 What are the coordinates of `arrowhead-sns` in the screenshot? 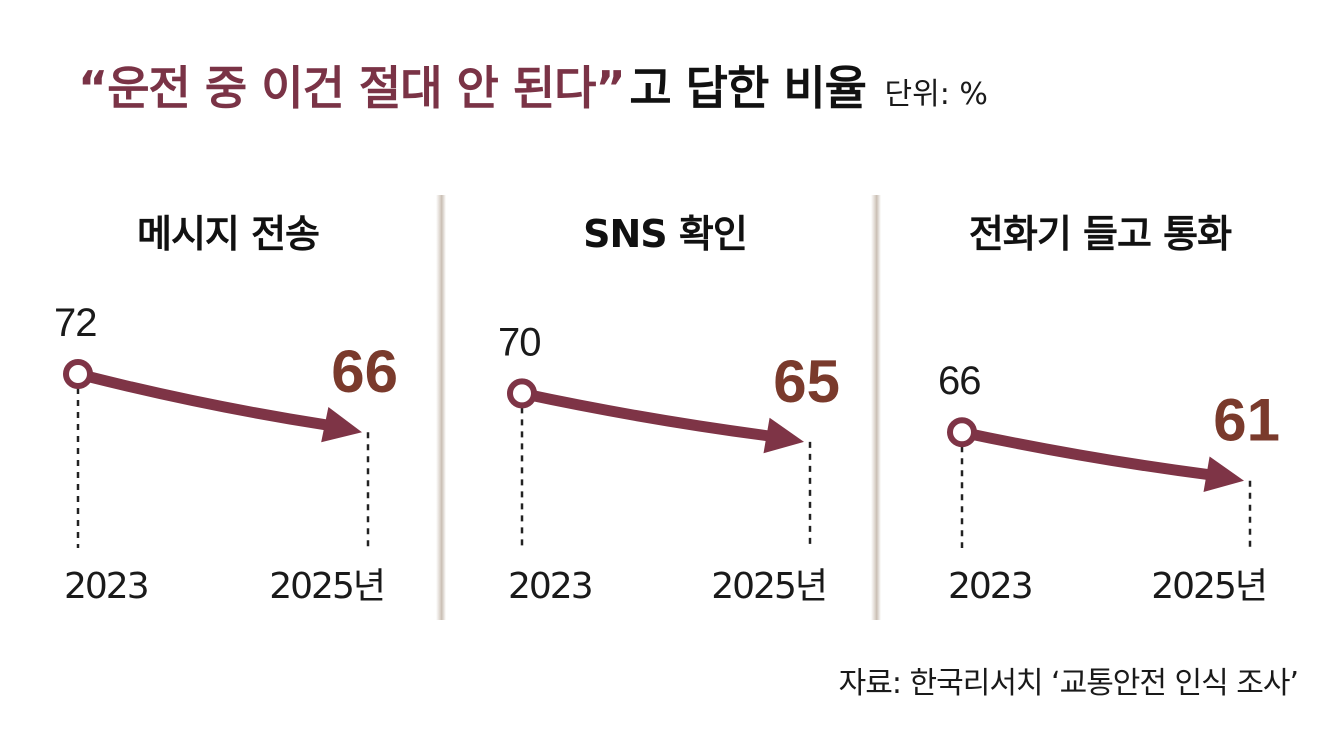 It's located at (783, 435).